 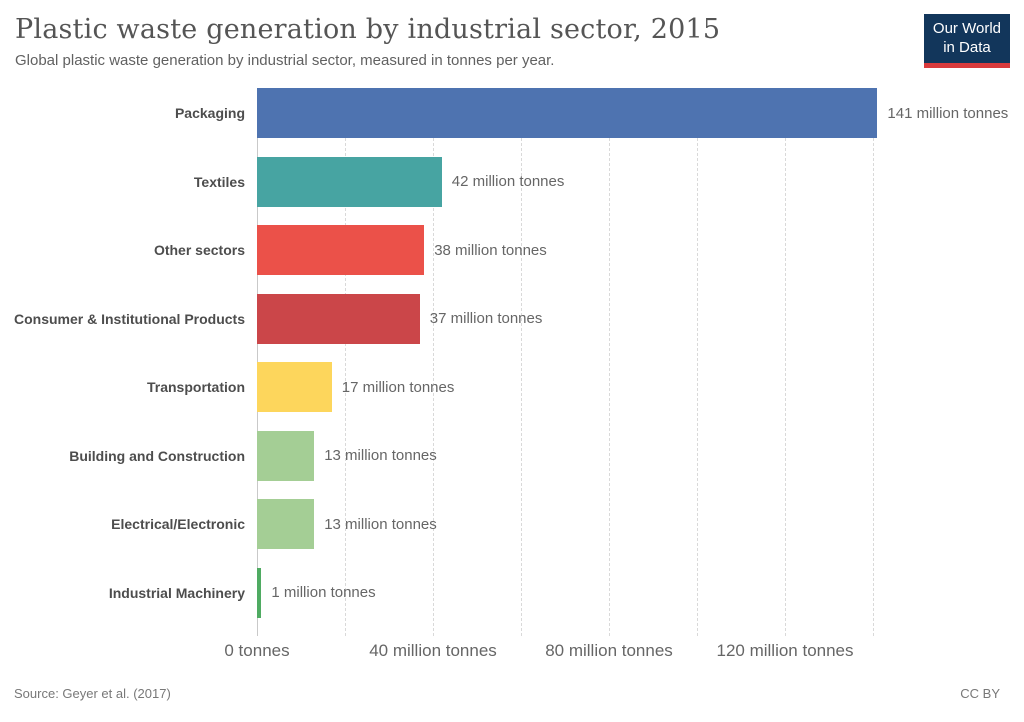 What do you see at coordinates (512, 524) in the screenshot?
I see `bar-row: Electrical/Electronic 13 million tonnes` at bounding box center [512, 524].